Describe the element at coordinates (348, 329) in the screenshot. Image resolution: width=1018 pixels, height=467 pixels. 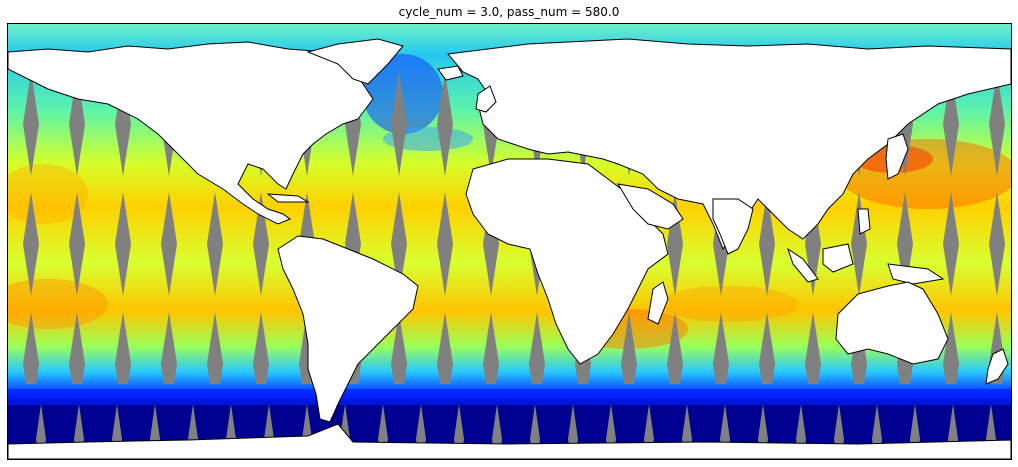
I see `south-america` at that location.